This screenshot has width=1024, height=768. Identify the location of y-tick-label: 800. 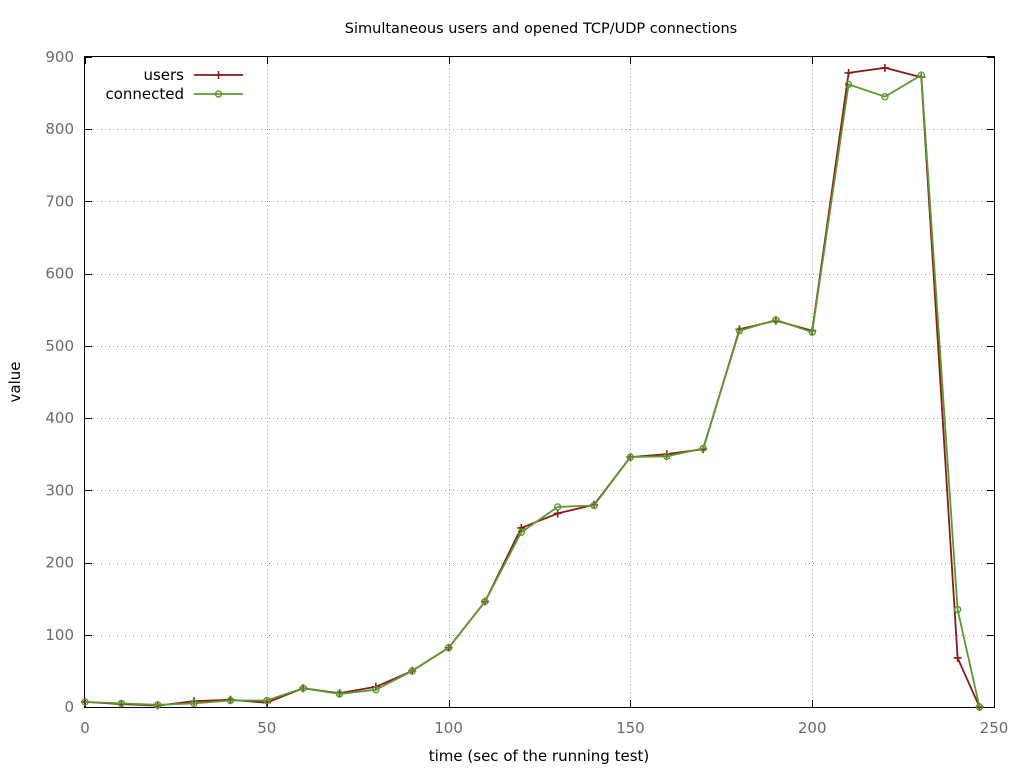
(59, 129).